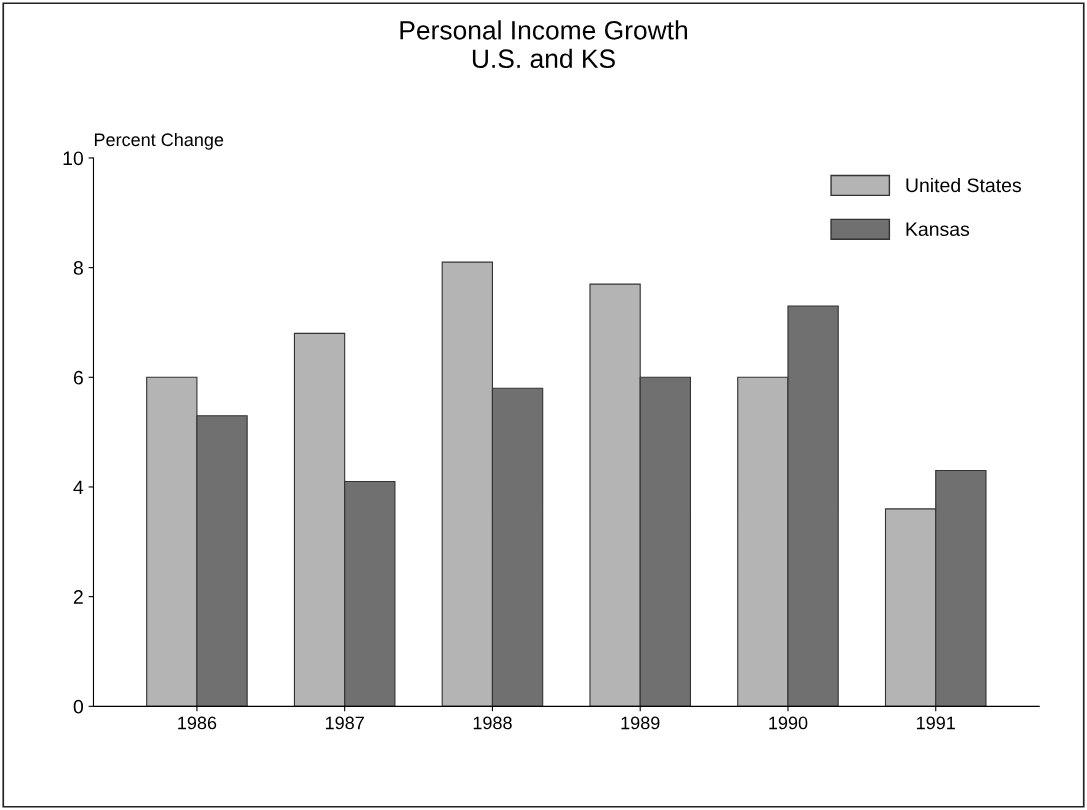  Describe the element at coordinates (543, 44) in the screenshot. I see `chart-title: Personal Income Growth U.S. and KS` at that location.